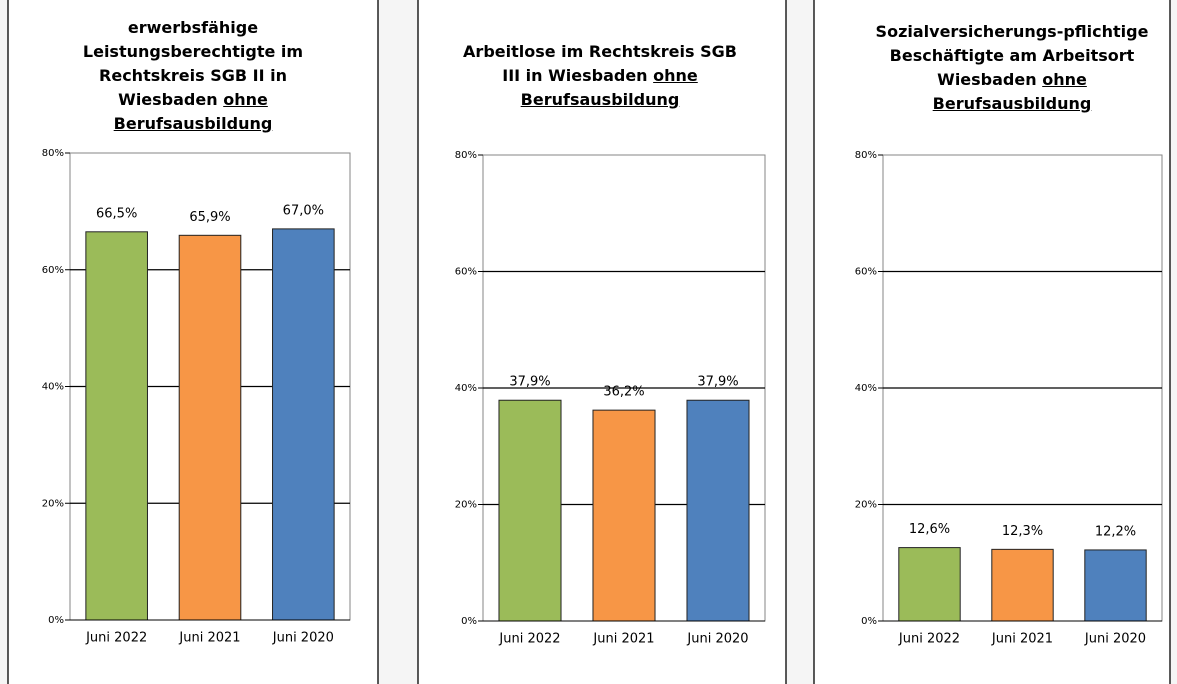 Image resolution: width=1177 pixels, height=684 pixels. What do you see at coordinates (303, 210) in the screenshot?
I see `value-label: 67,0%` at bounding box center [303, 210].